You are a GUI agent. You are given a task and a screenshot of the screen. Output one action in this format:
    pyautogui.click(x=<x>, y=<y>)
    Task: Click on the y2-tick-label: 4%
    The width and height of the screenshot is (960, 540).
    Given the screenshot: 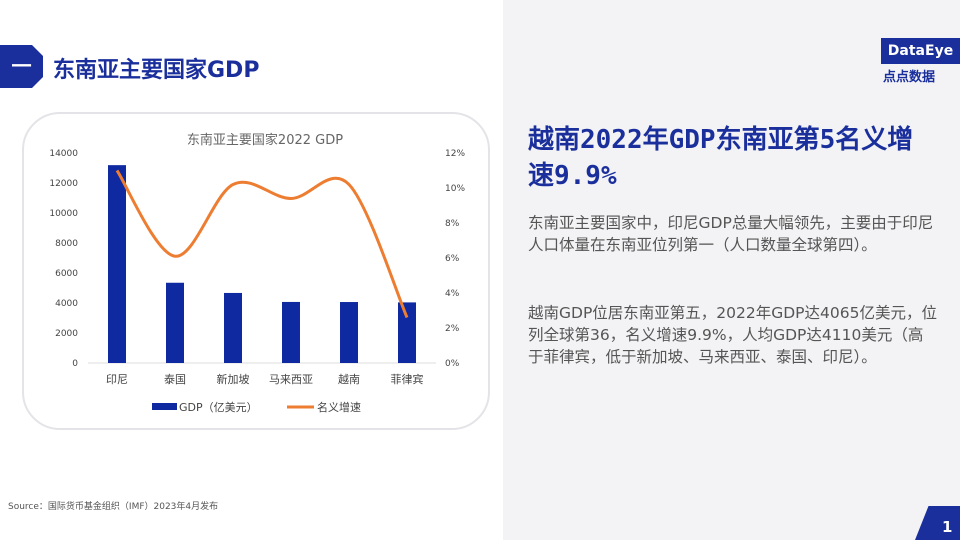 What is the action you would take?
    pyautogui.click(x=452, y=294)
    